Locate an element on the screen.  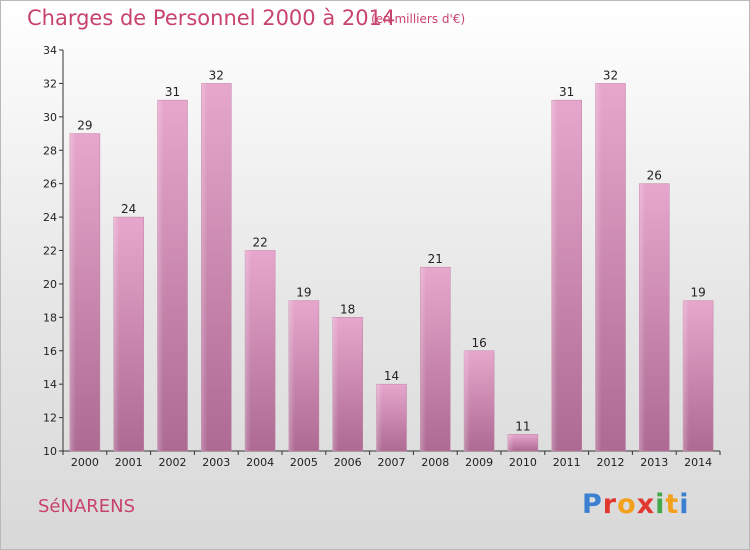
y-tick-label: 22 is located at coordinates (50, 251).